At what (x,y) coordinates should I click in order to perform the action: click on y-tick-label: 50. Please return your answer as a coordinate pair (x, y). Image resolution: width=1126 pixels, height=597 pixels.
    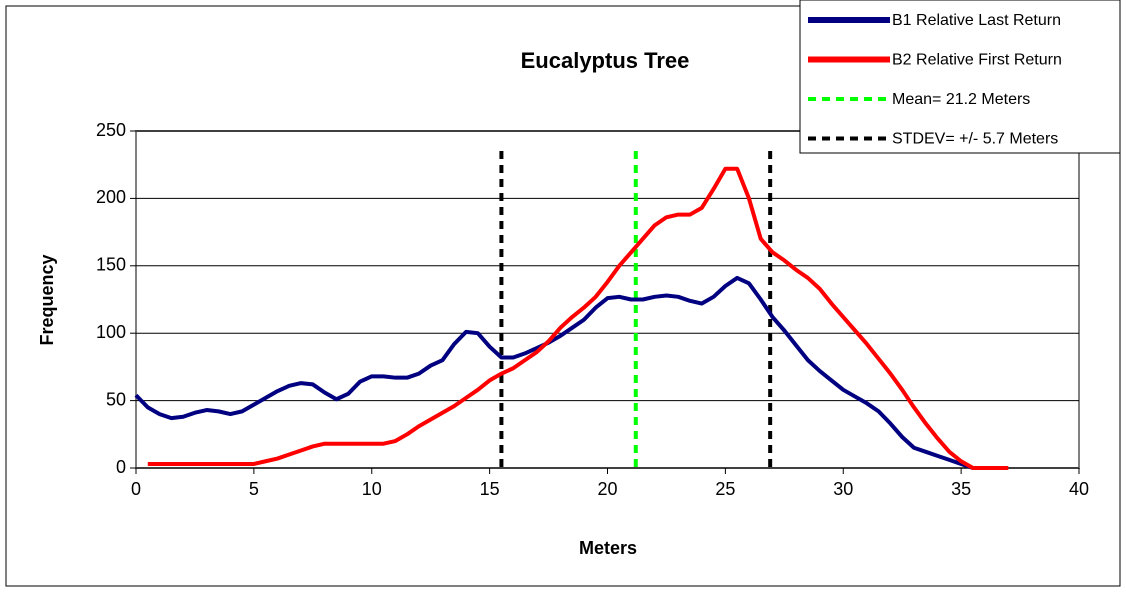
    Looking at the image, I should click on (116, 399).